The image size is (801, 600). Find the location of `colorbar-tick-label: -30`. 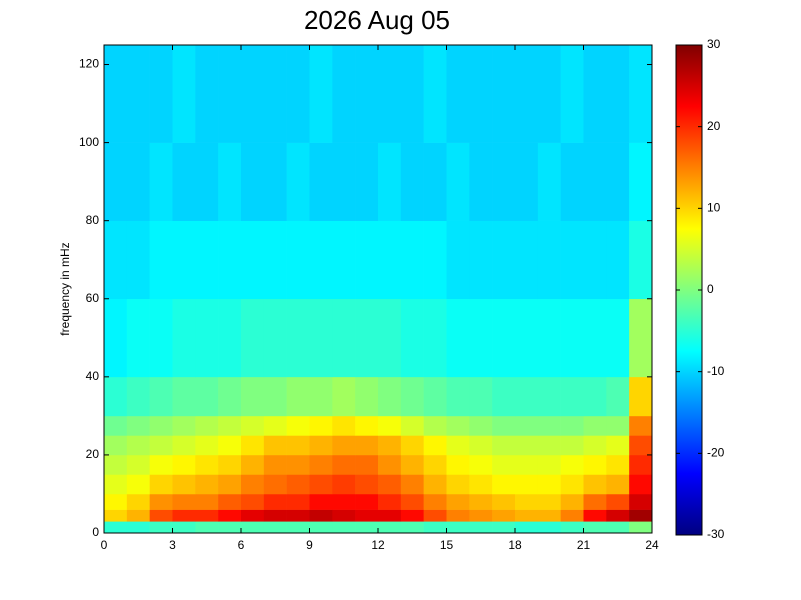

colorbar-tick-label: -30 is located at coordinates (716, 534).